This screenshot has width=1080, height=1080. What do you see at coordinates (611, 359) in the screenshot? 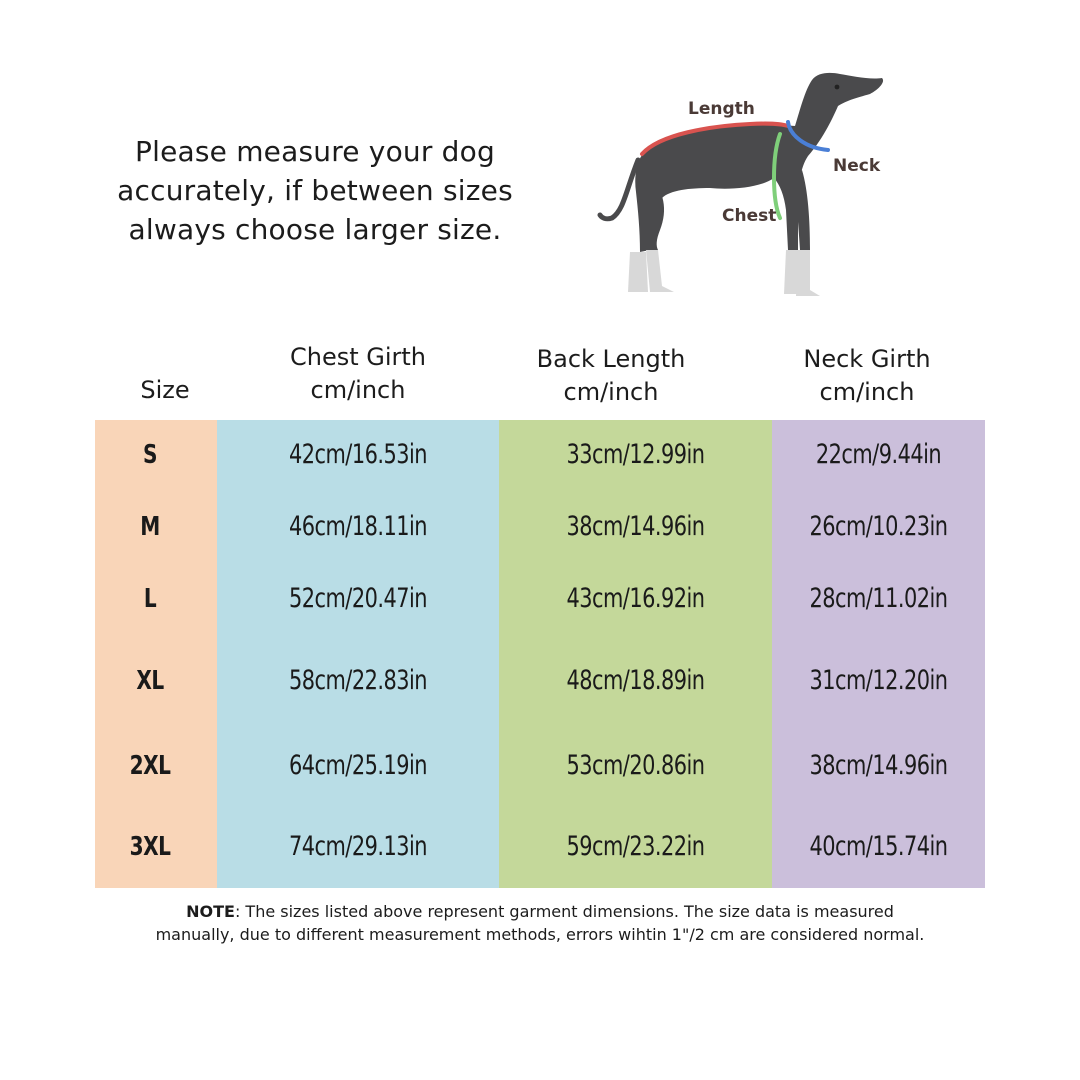
I see `header-back-line1: Back Length` at bounding box center [611, 359].